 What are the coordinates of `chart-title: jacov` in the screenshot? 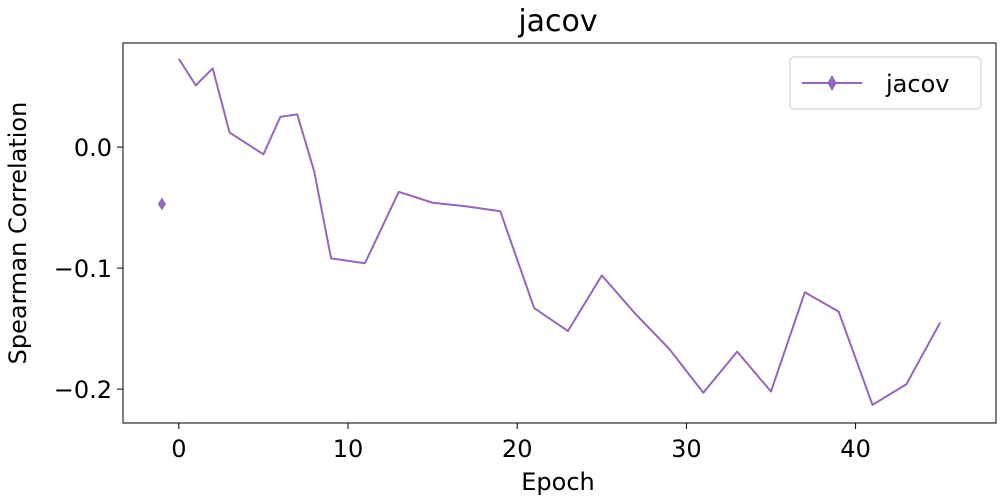 It's located at (557, 21).